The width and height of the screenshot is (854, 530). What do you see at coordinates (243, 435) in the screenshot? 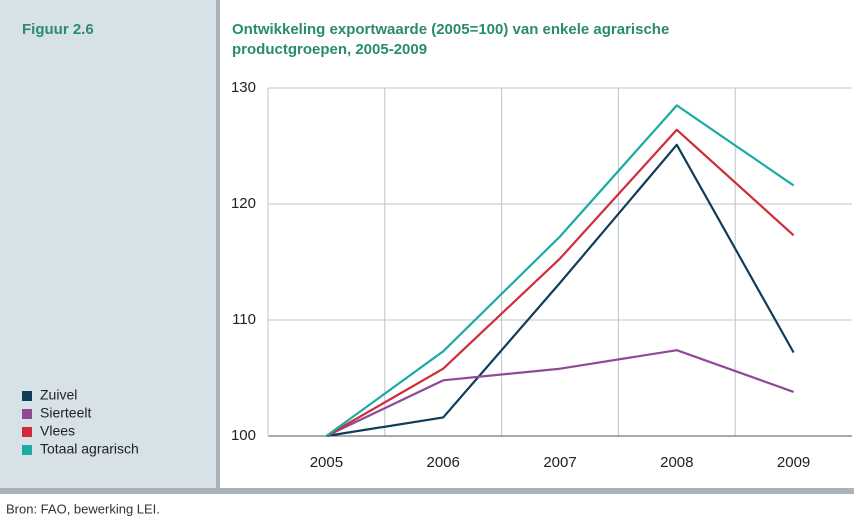
I see `y-tick-label: 100` at bounding box center [243, 435].